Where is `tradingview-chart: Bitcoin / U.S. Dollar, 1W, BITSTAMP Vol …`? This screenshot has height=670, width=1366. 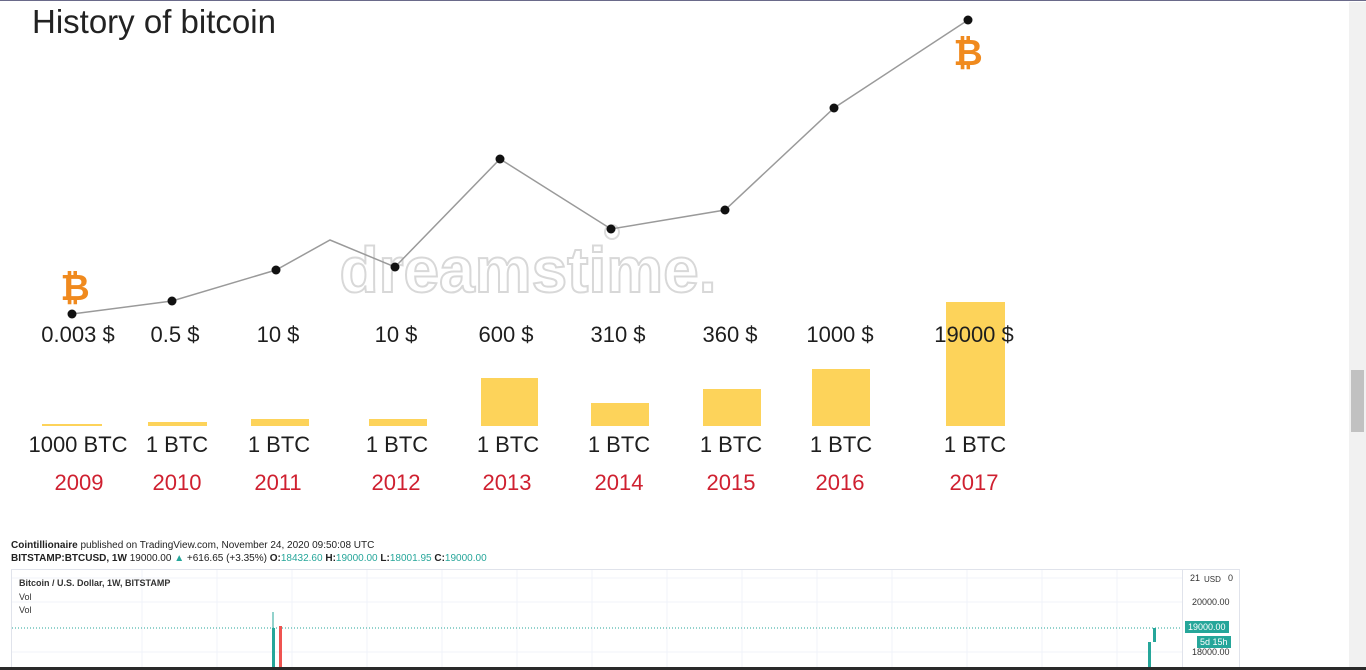
tradingview-chart: Bitcoin / U.S. Dollar, 1W, BITSTAMP Vol … is located at coordinates (626, 618).